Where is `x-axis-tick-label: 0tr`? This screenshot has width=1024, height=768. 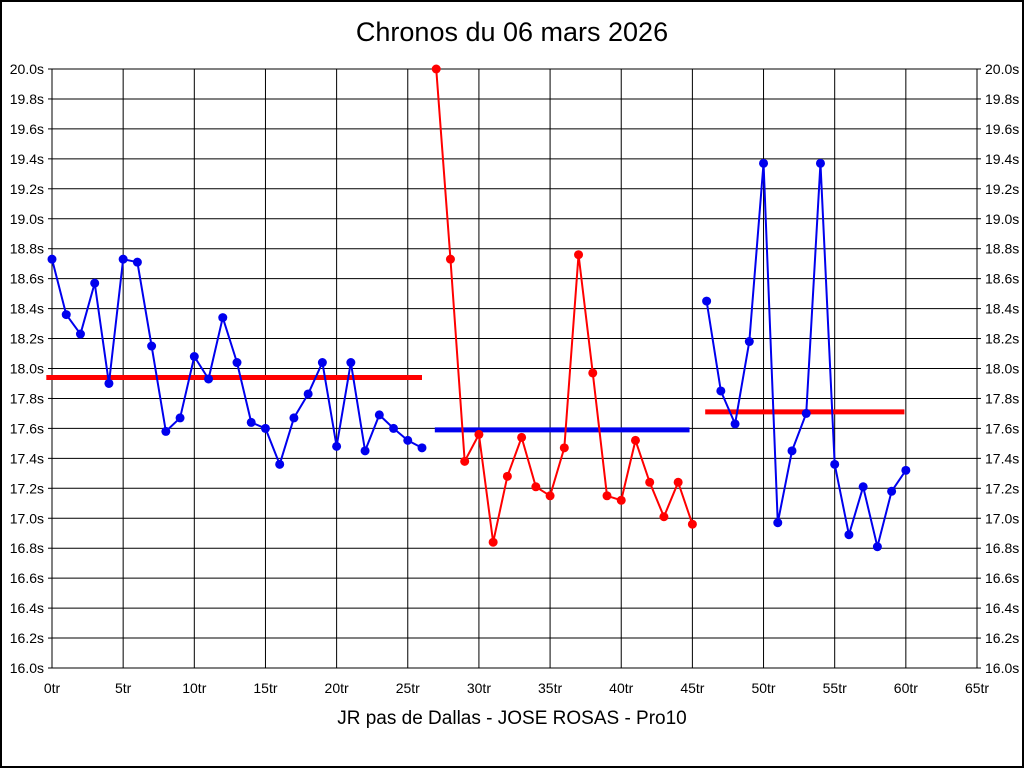
x-axis-tick-label: 0tr is located at coordinates (52, 688).